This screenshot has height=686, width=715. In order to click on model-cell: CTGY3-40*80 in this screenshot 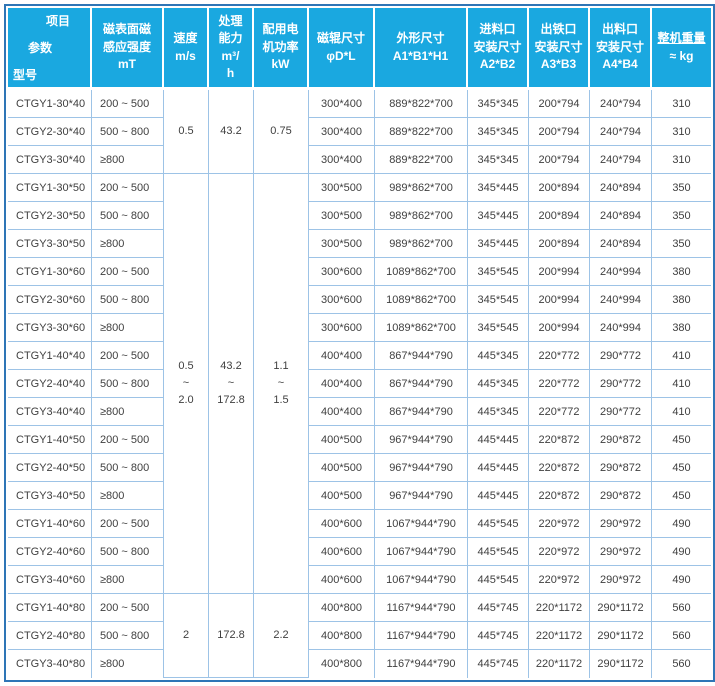, I will do `click(50, 664)`.